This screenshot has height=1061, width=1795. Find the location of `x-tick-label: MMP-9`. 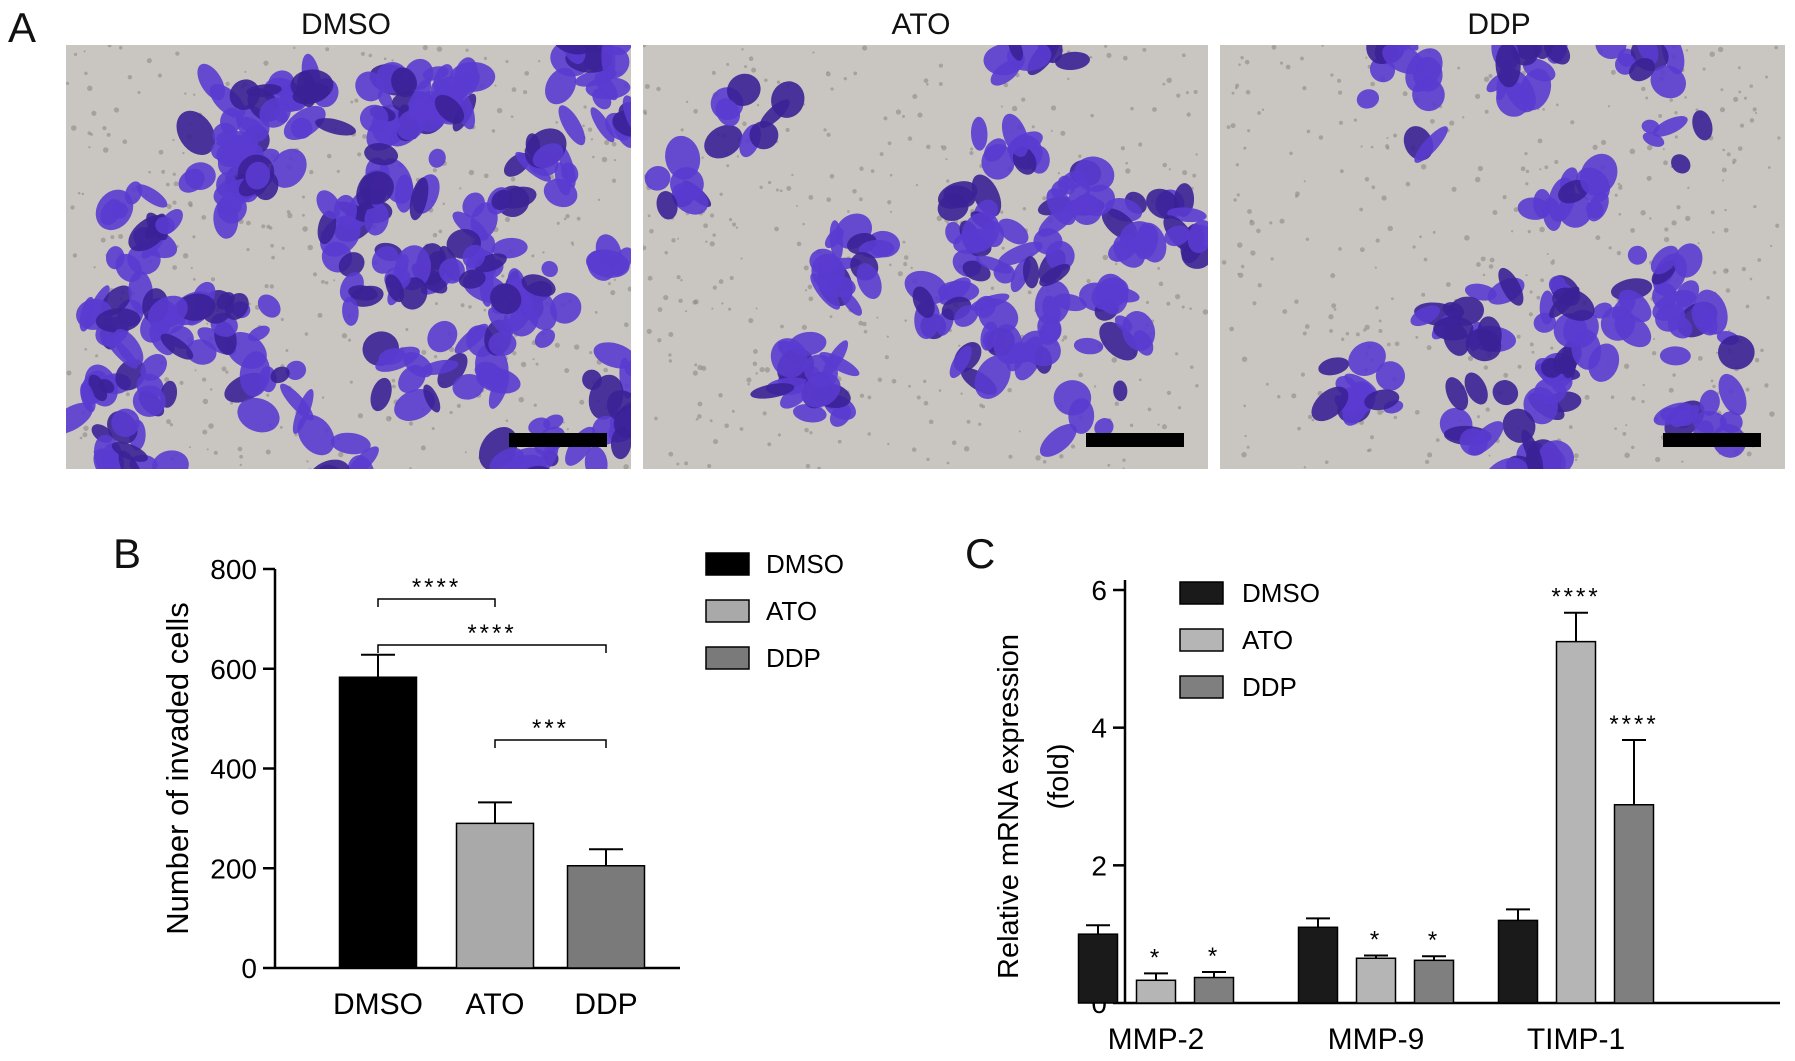

x-tick-label: MMP-9 is located at coordinates (1376, 1039).